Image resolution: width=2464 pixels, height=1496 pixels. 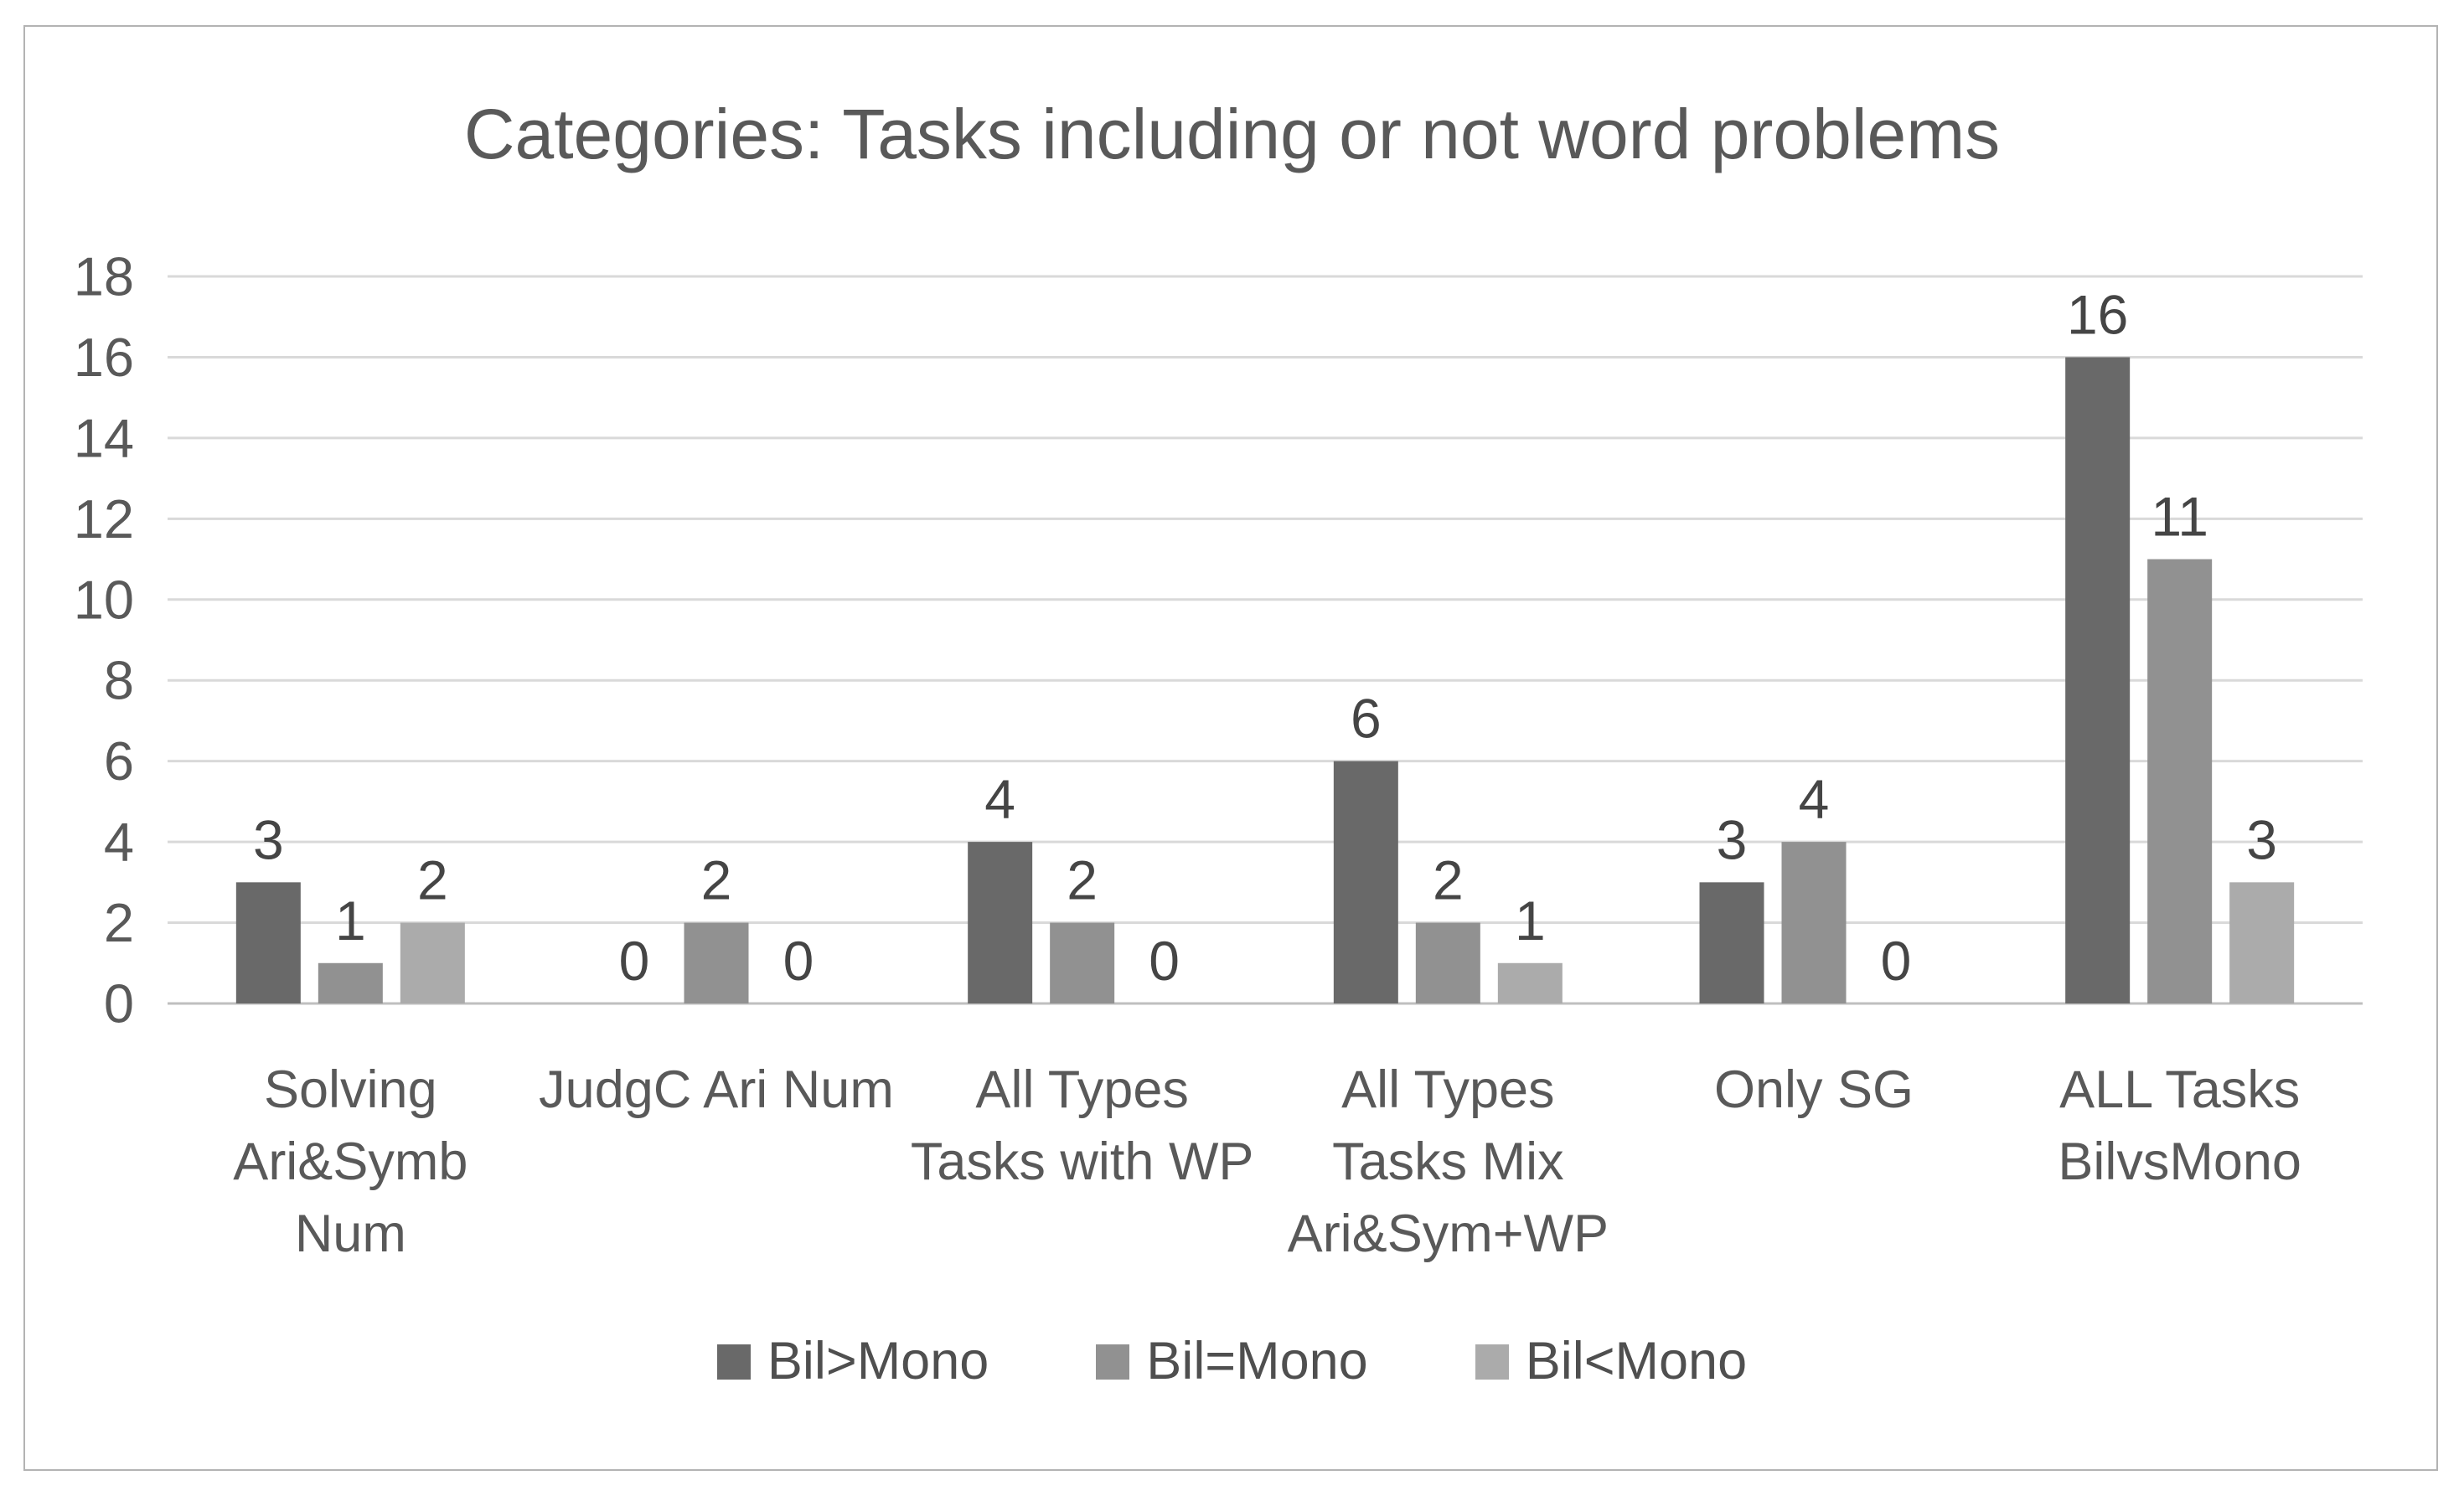 I want to click on category-label-3-line1: Tasks Mix, so click(x=1448, y=1161).